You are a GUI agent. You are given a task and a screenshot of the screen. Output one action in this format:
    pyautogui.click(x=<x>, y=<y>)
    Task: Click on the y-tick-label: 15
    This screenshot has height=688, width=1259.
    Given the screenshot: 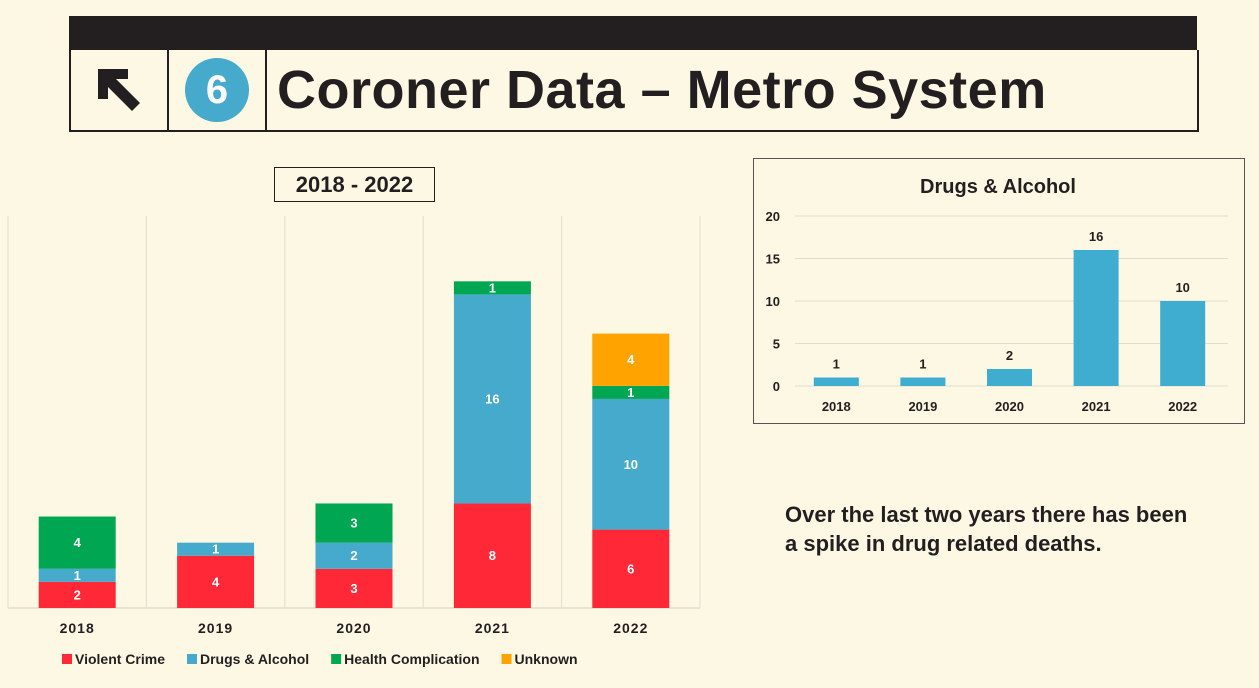 What is the action you would take?
    pyautogui.click(x=773, y=259)
    